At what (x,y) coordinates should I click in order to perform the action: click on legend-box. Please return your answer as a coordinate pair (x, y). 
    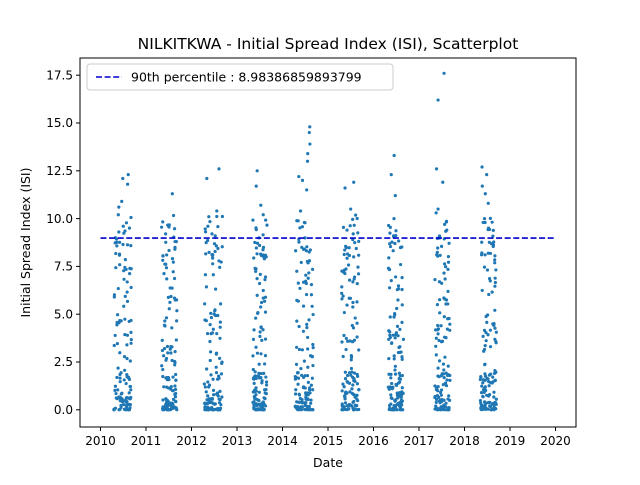
    Looking at the image, I should click on (240, 77).